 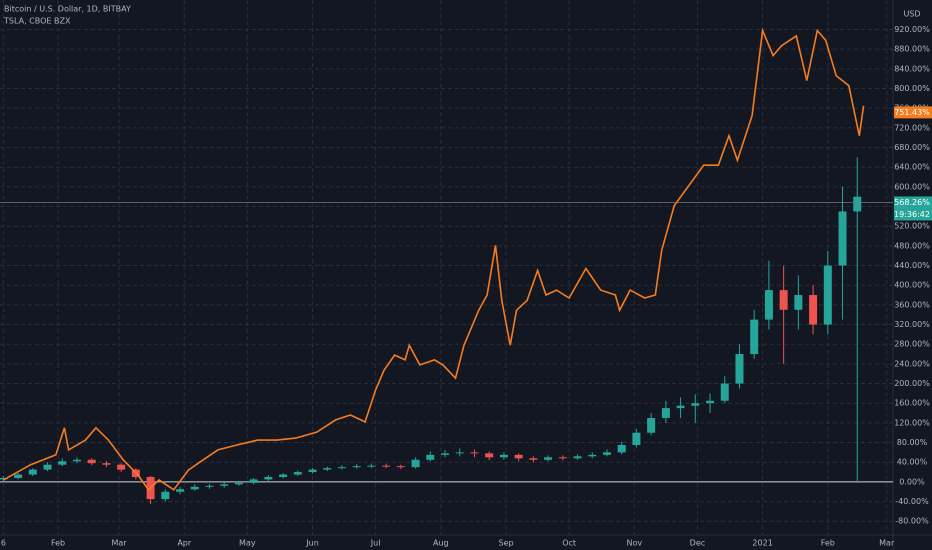 What do you see at coordinates (912, 214) in the screenshot?
I see `crosshair-time: 19:36:42` at bounding box center [912, 214].